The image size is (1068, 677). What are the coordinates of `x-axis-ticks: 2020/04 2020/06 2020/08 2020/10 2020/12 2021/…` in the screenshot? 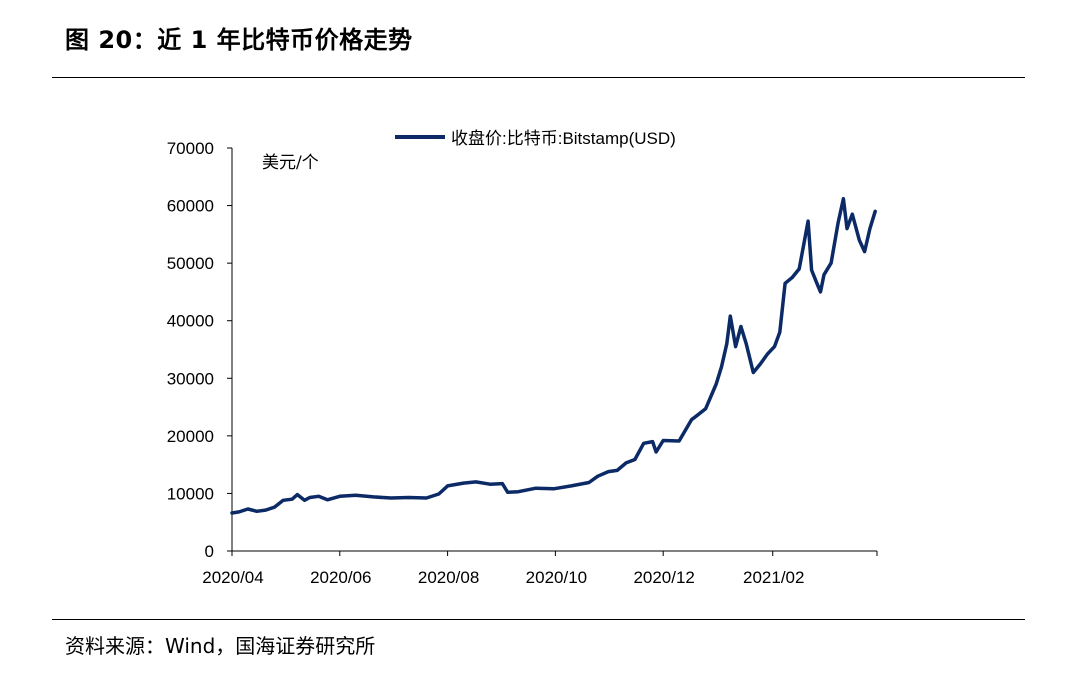 It's located at (540, 569).